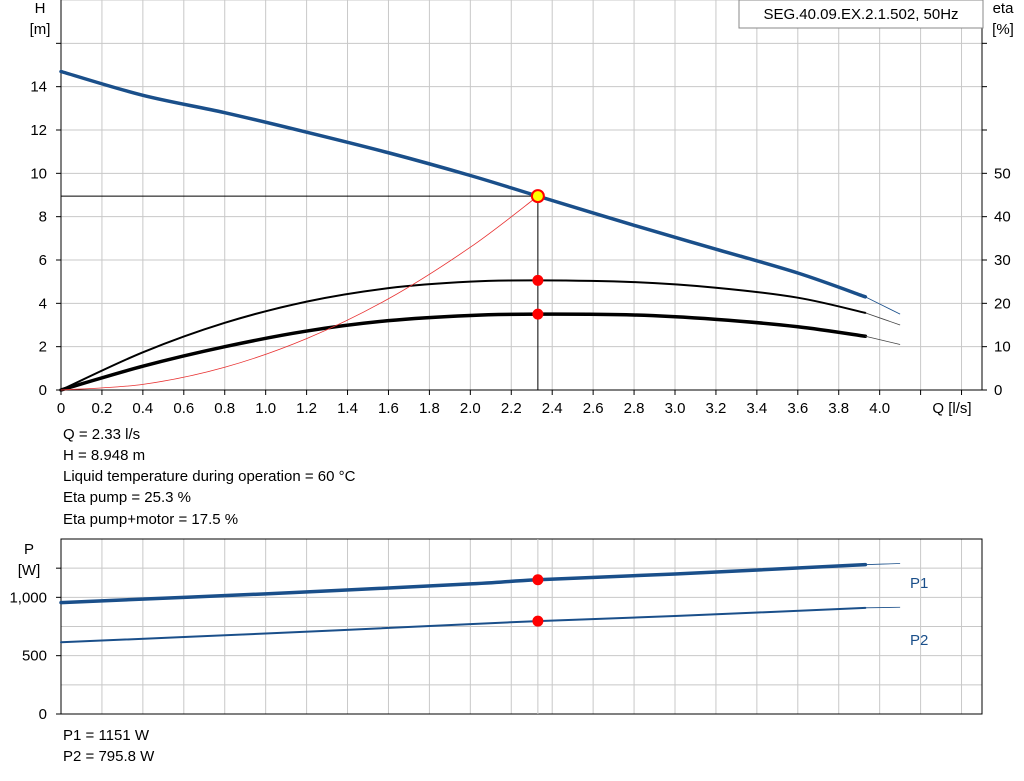  I want to click on y-tick-label: 6, so click(43, 260).